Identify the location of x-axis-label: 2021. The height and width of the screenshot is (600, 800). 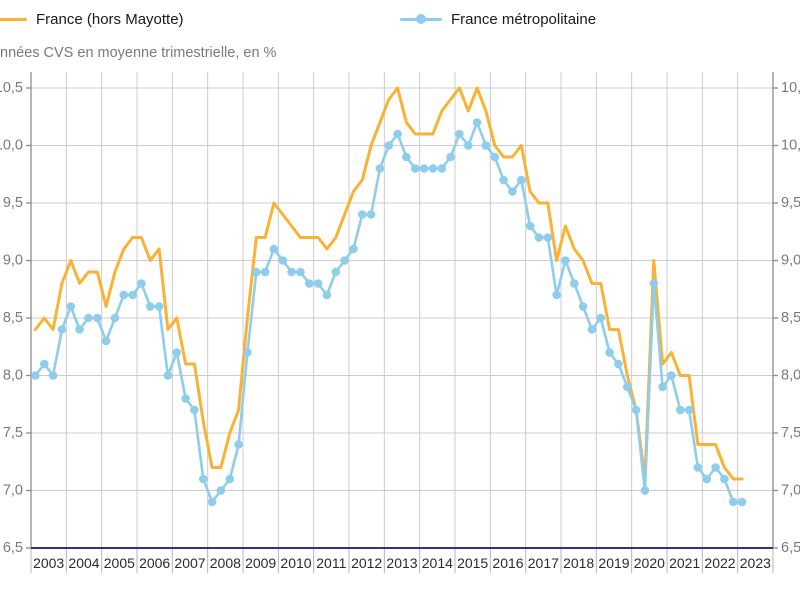
(684, 563).